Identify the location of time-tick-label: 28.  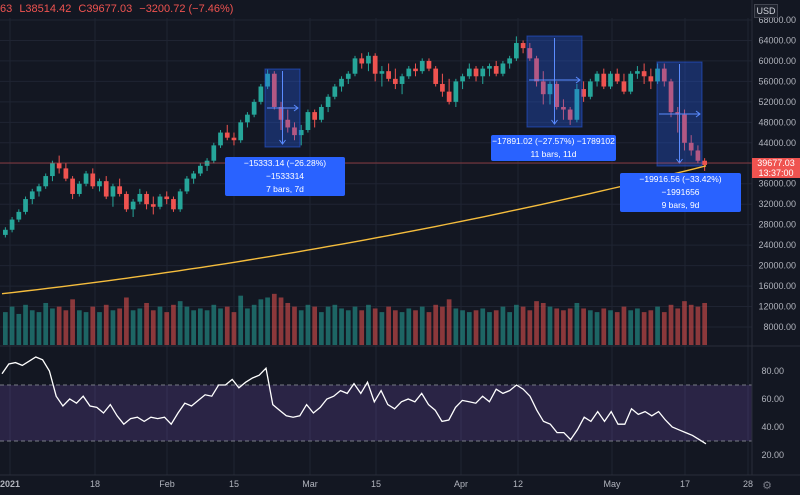
(748, 484).